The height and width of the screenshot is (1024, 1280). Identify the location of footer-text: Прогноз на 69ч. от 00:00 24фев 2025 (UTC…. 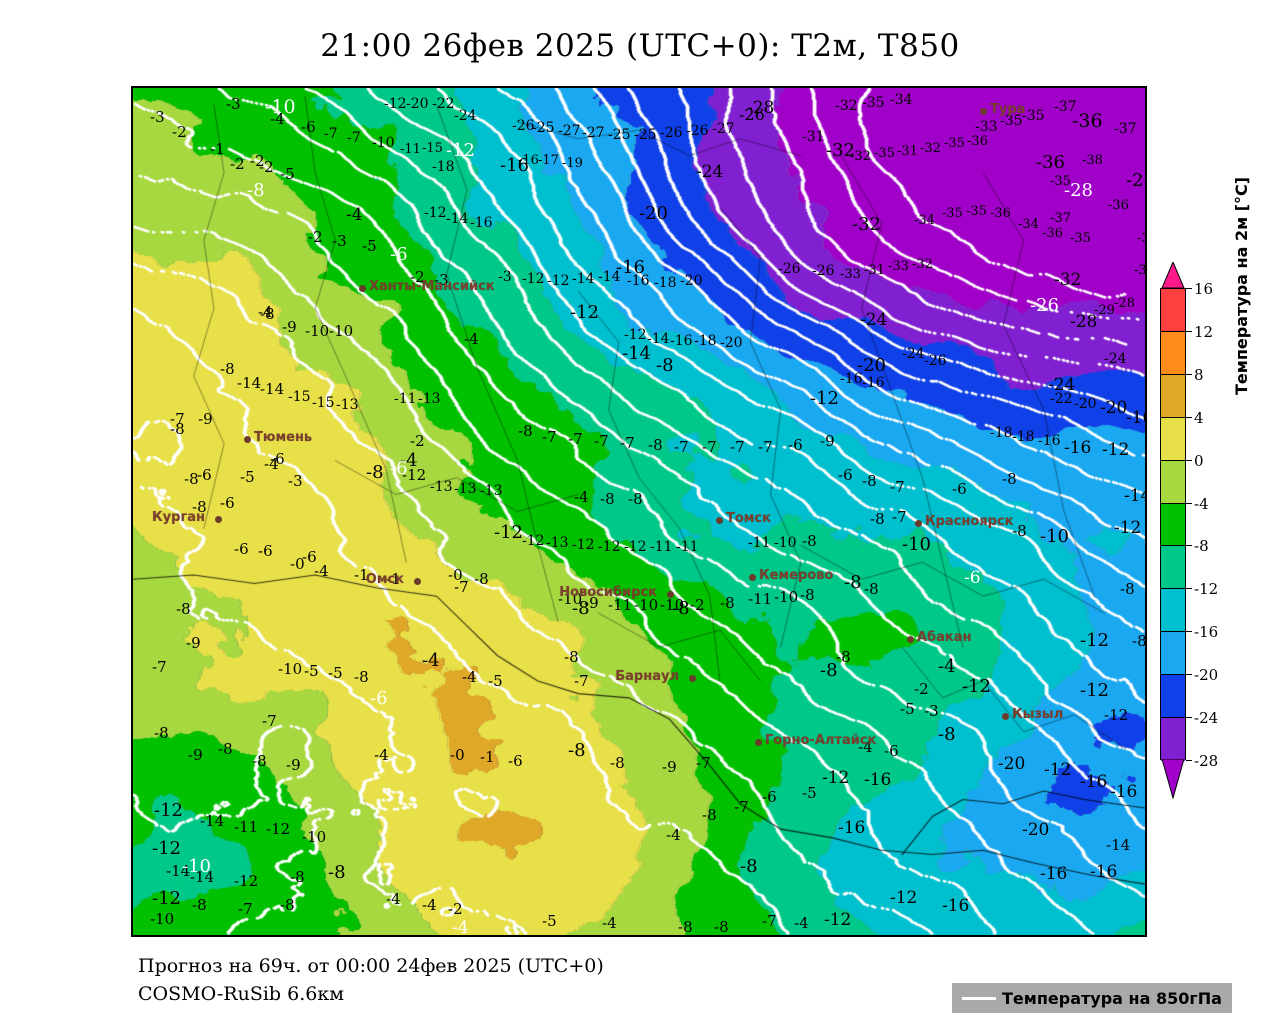
(371, 980).